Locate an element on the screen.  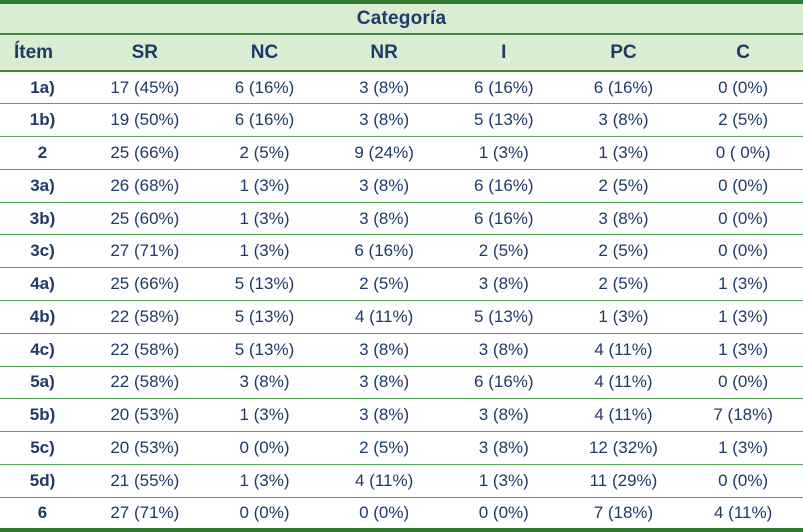
item-cell: 3b) is located at coordinates (42, 219).